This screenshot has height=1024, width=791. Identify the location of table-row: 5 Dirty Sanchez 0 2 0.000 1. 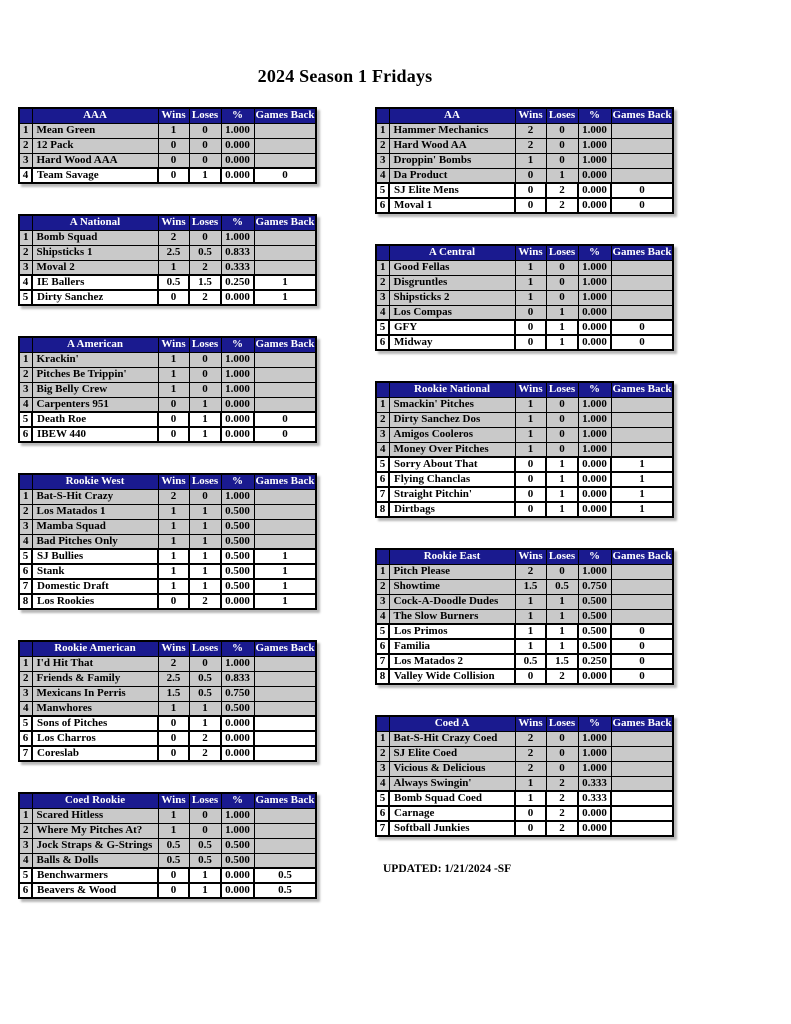
(167, 297).